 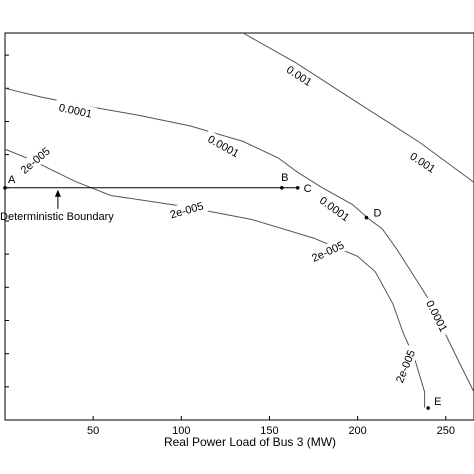 What do you see at coordinates (250, 442) in the screenshot?
I see `x-axis-title: Real Power Load of Bus 3 (MW)` at bounding box center [250, 442].